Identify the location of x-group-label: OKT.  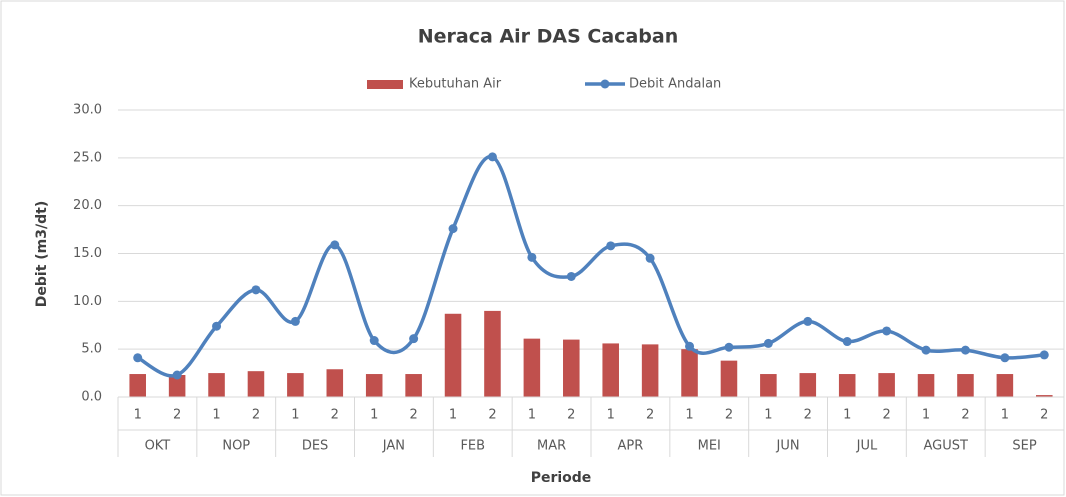
(158, 446).